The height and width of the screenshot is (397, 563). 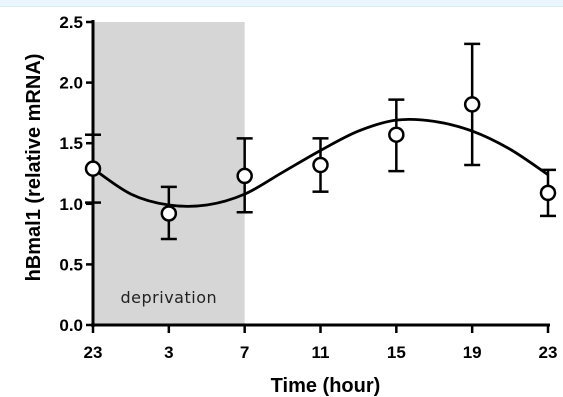 I want to click on y-tick-label: 0.0, so click(x=71, y=325).